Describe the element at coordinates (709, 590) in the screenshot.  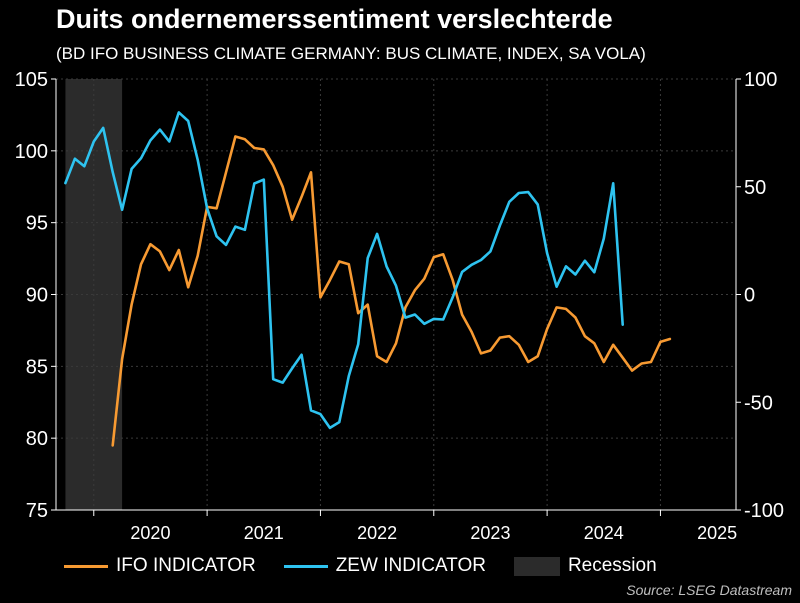
I see `source-note: Source: LSEG Datastream` at that location.